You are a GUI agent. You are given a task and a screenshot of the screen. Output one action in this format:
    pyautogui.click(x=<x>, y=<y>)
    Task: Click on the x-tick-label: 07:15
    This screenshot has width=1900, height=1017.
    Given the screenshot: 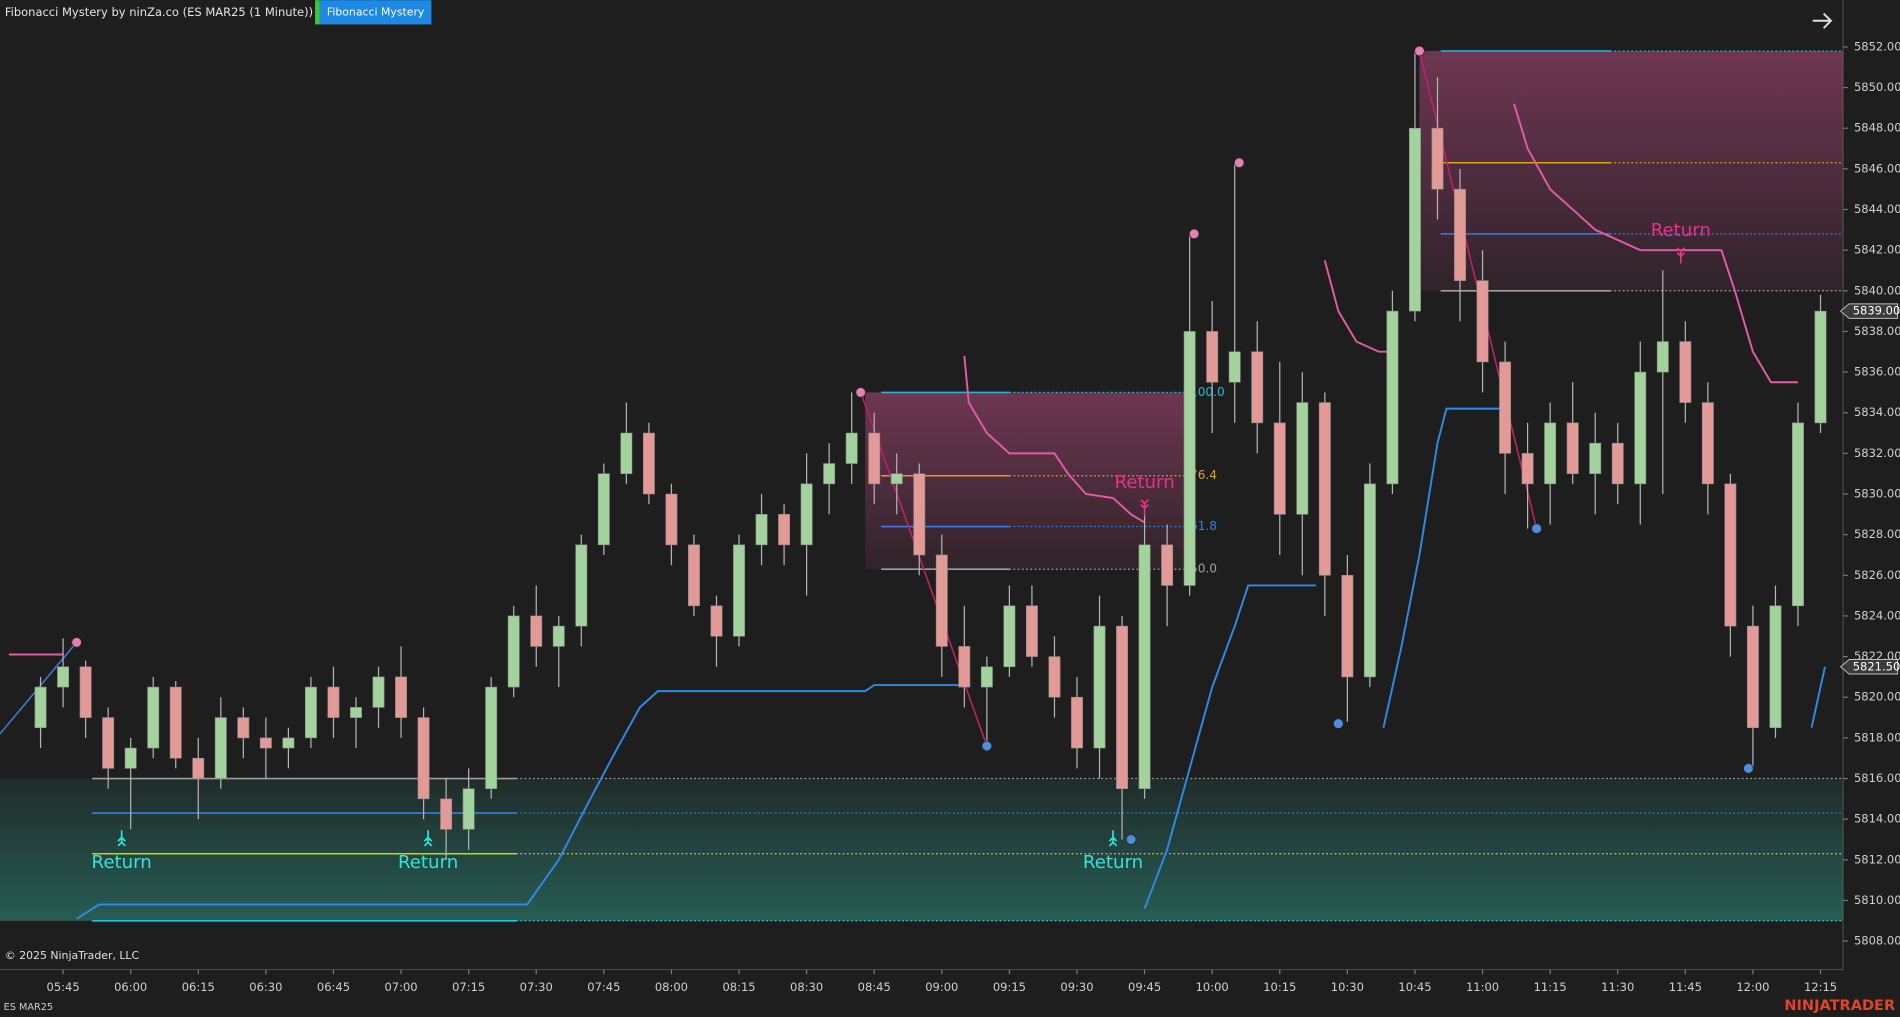 What is the action you would take?
    pyautogui.click(x=468, y=987)
    